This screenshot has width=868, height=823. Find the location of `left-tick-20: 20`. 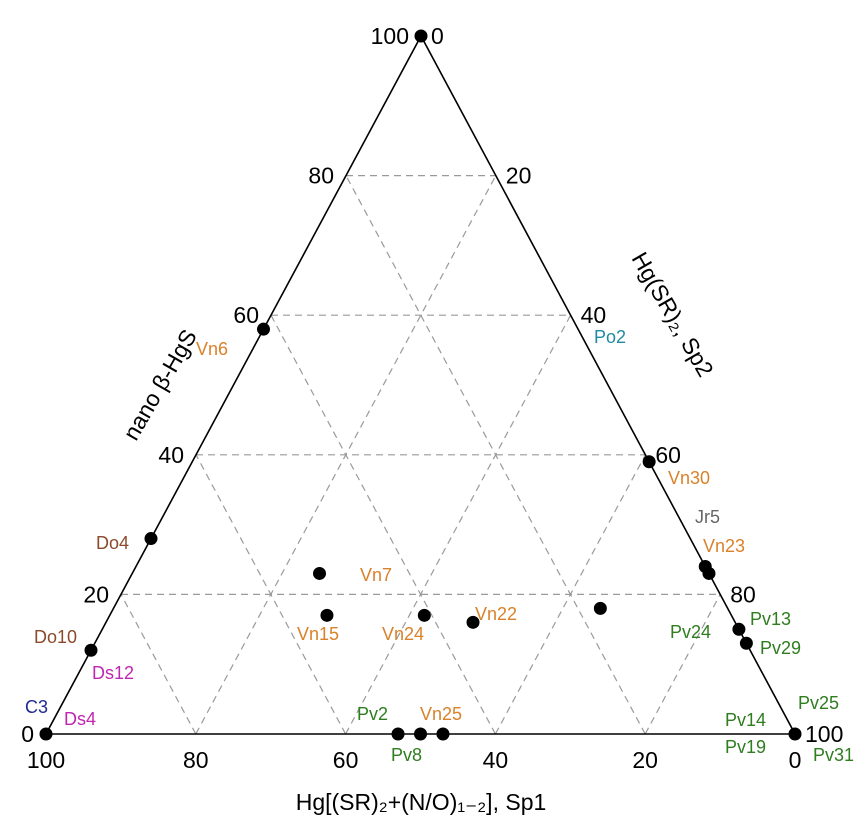

left-tick-20: 20 is located at coordinates (96, 594).